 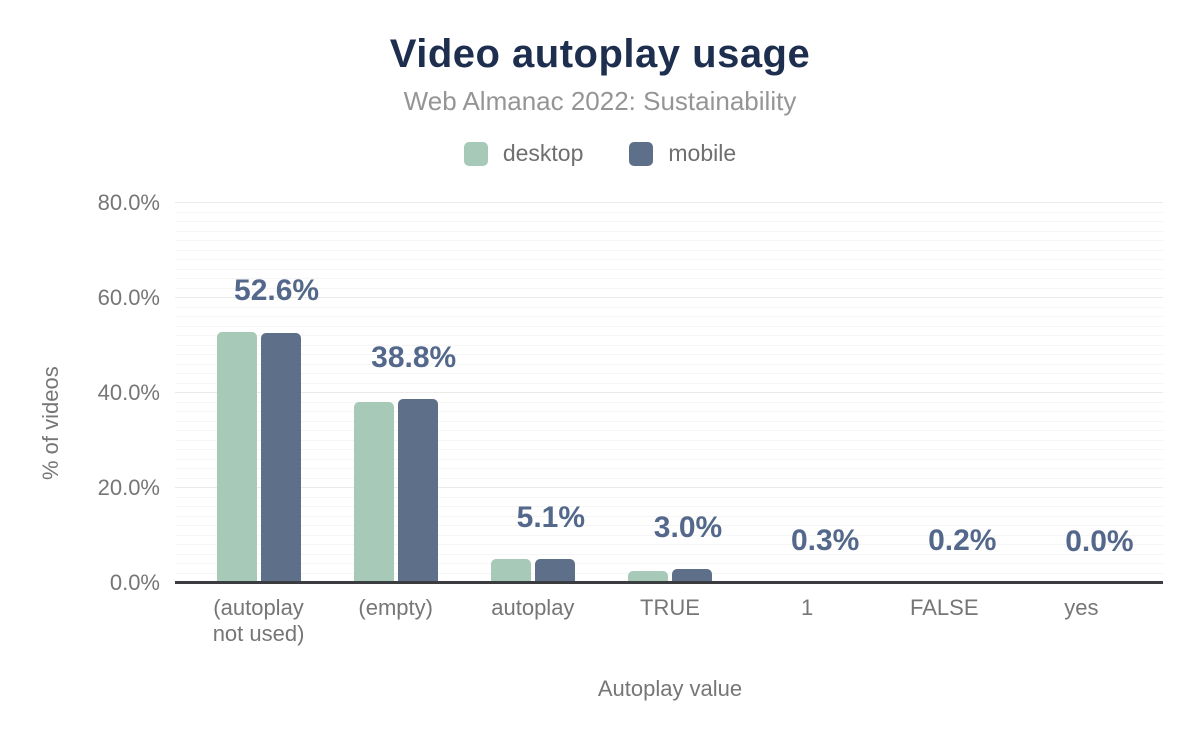 What do you see at coordinates (600, 153) in the screenshot?
I see `legend: desktop mobile` at bounding box center [600, 153].